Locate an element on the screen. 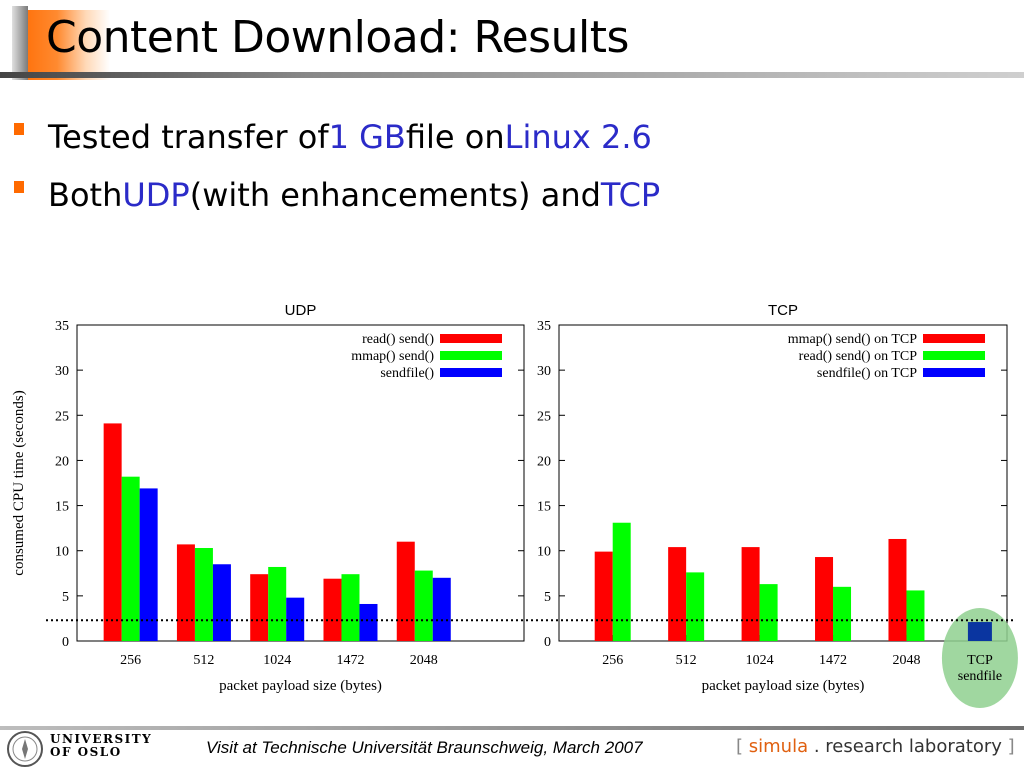 This screenshot has width=1024, height=768. udp-xtick-label: 1472 is located at coordinates (350, 660).